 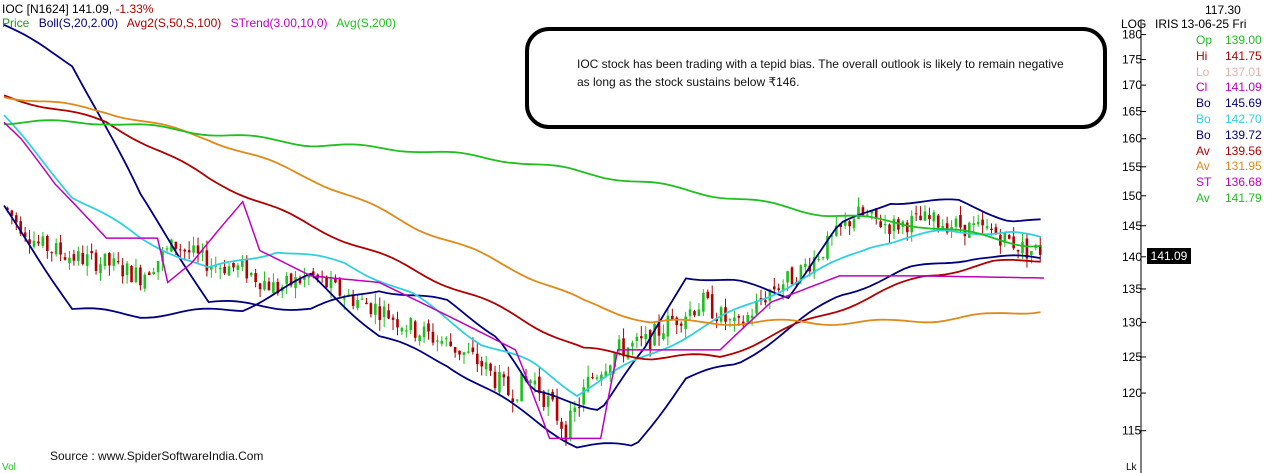 I want to click on y-tick-label: 160, so click(x=1132, y=139).